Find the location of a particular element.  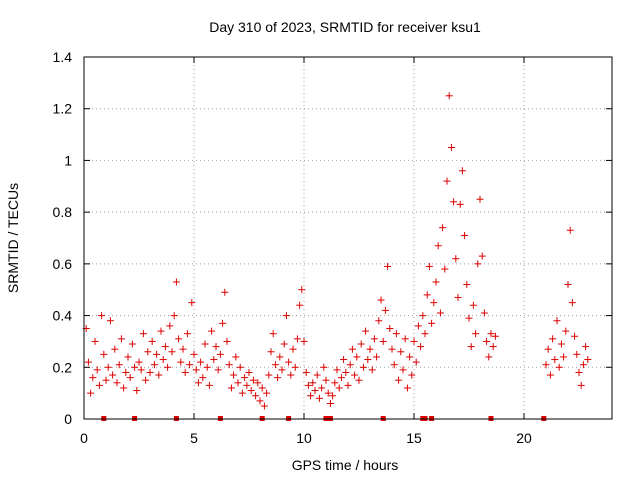

x-tick-label: 5 is located at coordinates (194, 438).